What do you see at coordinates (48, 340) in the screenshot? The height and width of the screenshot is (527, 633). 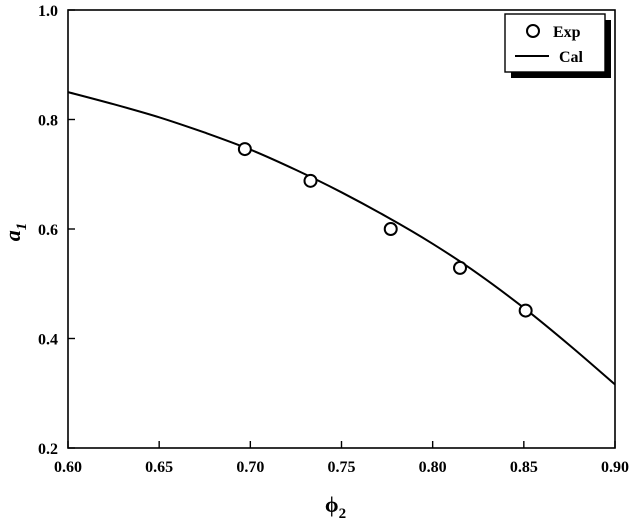 I see `y-tick-label: 0.4` at bounding box center [48, 340].